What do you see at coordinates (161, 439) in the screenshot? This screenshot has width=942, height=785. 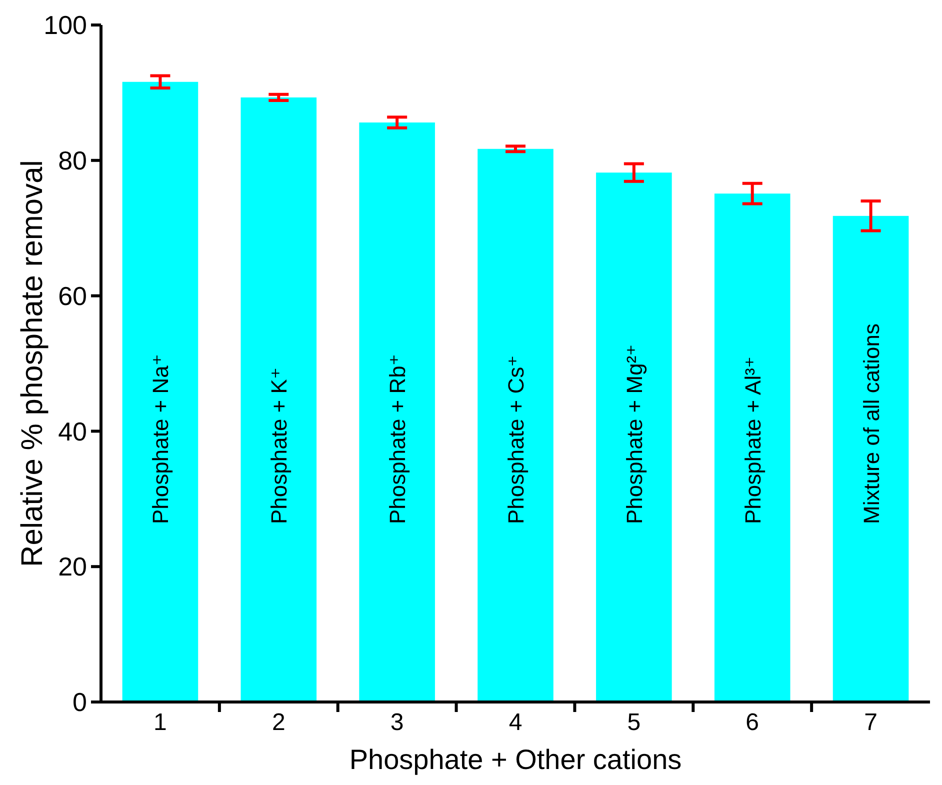 I see `annotation: Phosphate + Na⁺` at bounding box center [161, 439].